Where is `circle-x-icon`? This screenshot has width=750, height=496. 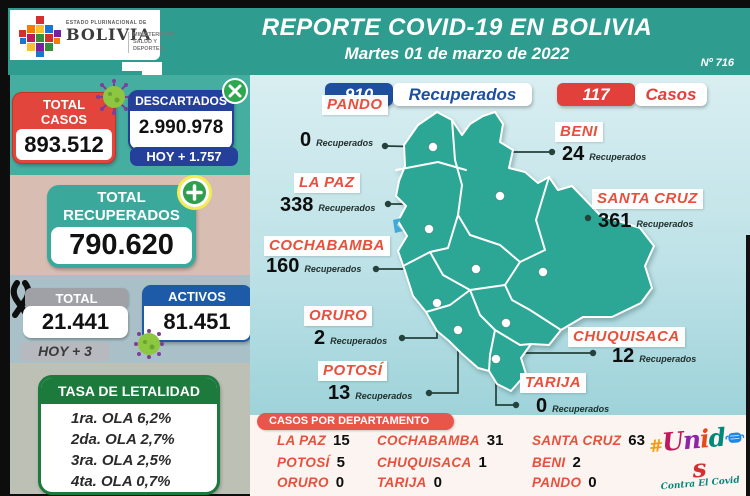 circle-x-icon is located at coordinates (235, 91).